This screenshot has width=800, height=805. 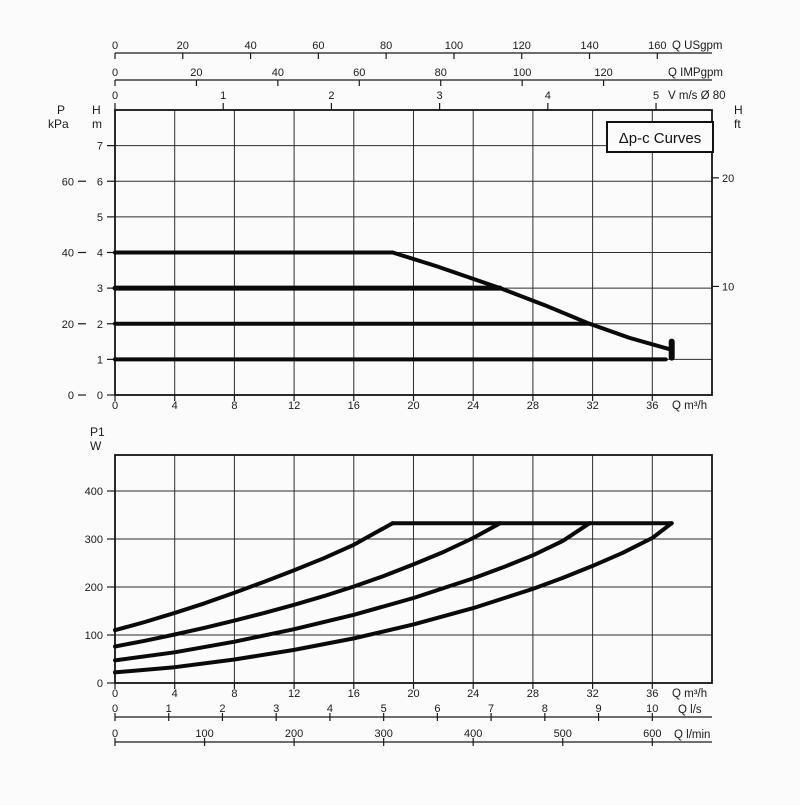 I want to click on head-ft-axis-label-h: H, so click(x=738, y=110).